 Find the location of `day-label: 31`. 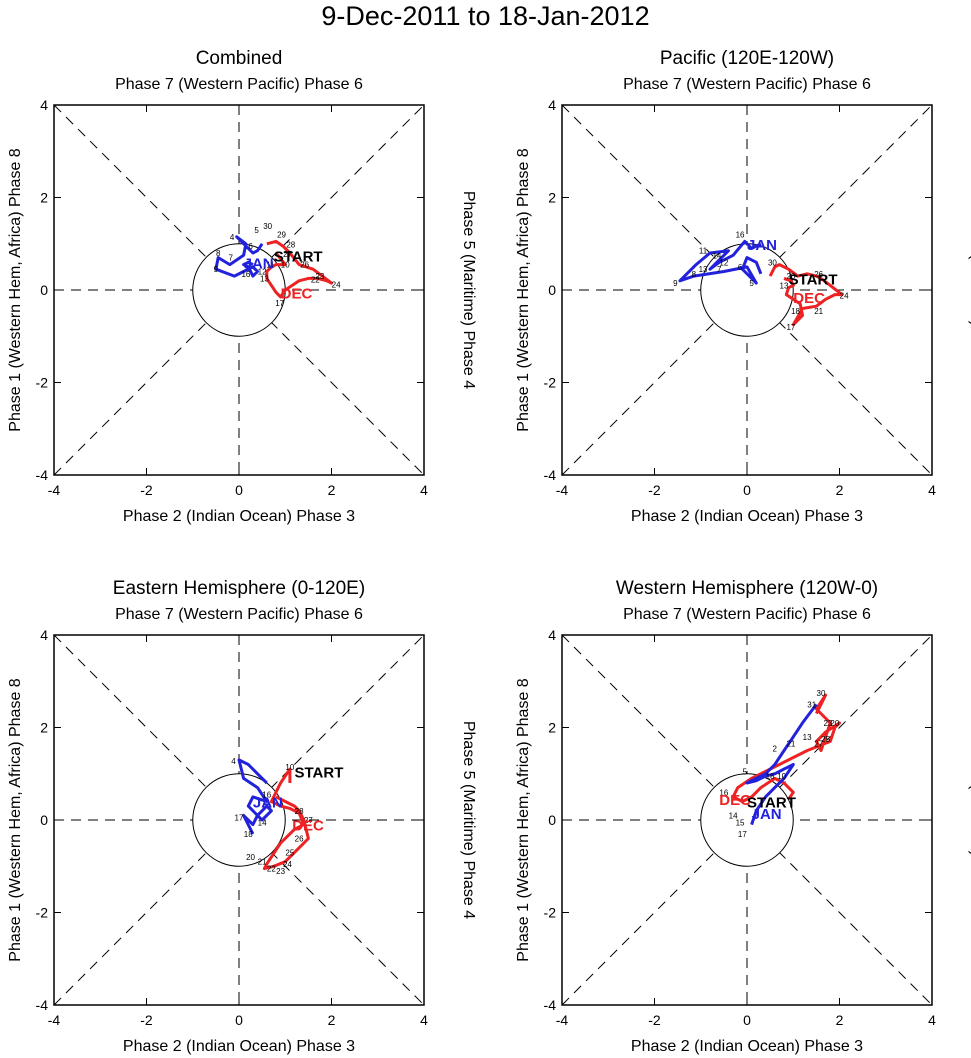

day-label: 31 is located at coordinates (811, 704).